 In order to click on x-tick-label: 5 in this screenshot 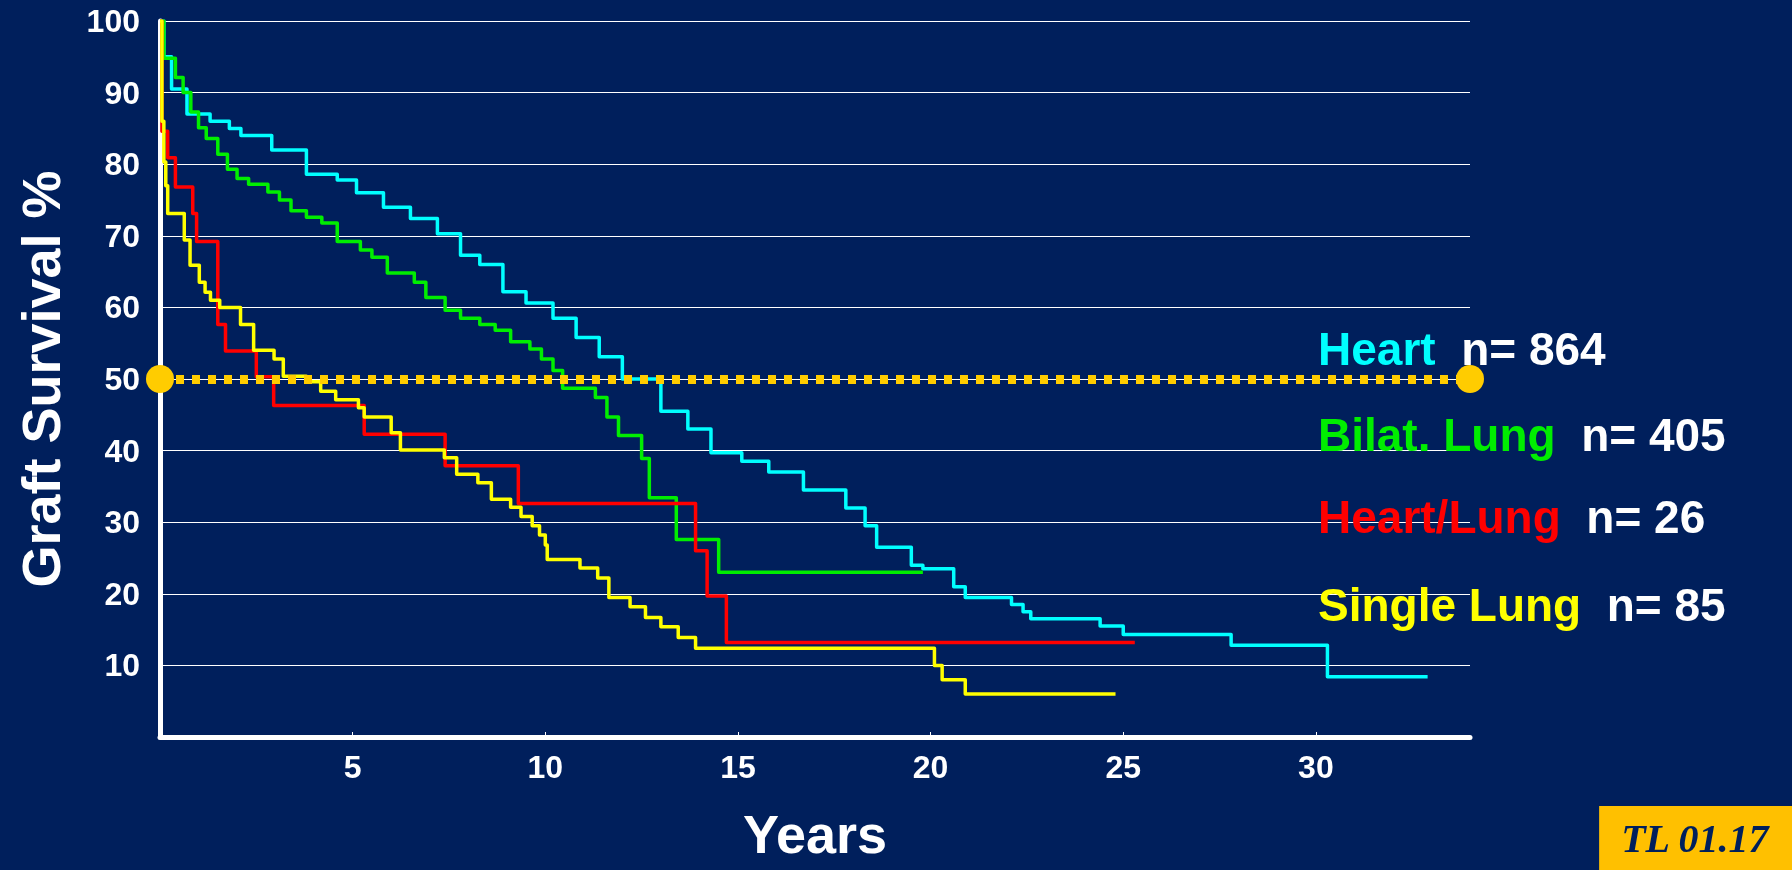, I will do `click(352, 767)`.